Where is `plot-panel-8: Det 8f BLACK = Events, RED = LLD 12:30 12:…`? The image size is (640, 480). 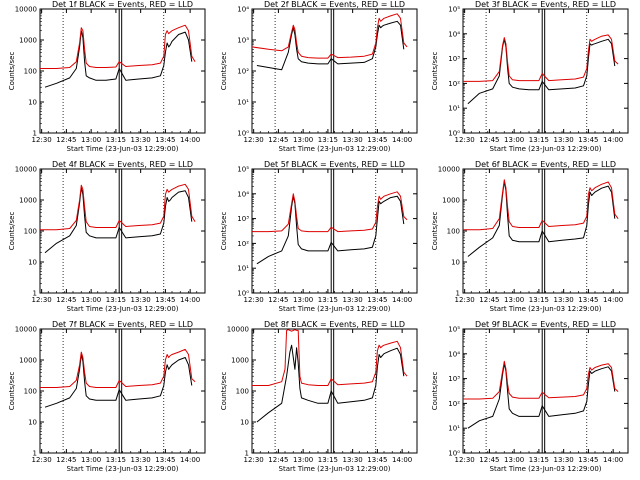 plot-panel-8: Det 8f BLACK = Events, RED = LLD 12:30 12:… is located at coordinates (319, 396).